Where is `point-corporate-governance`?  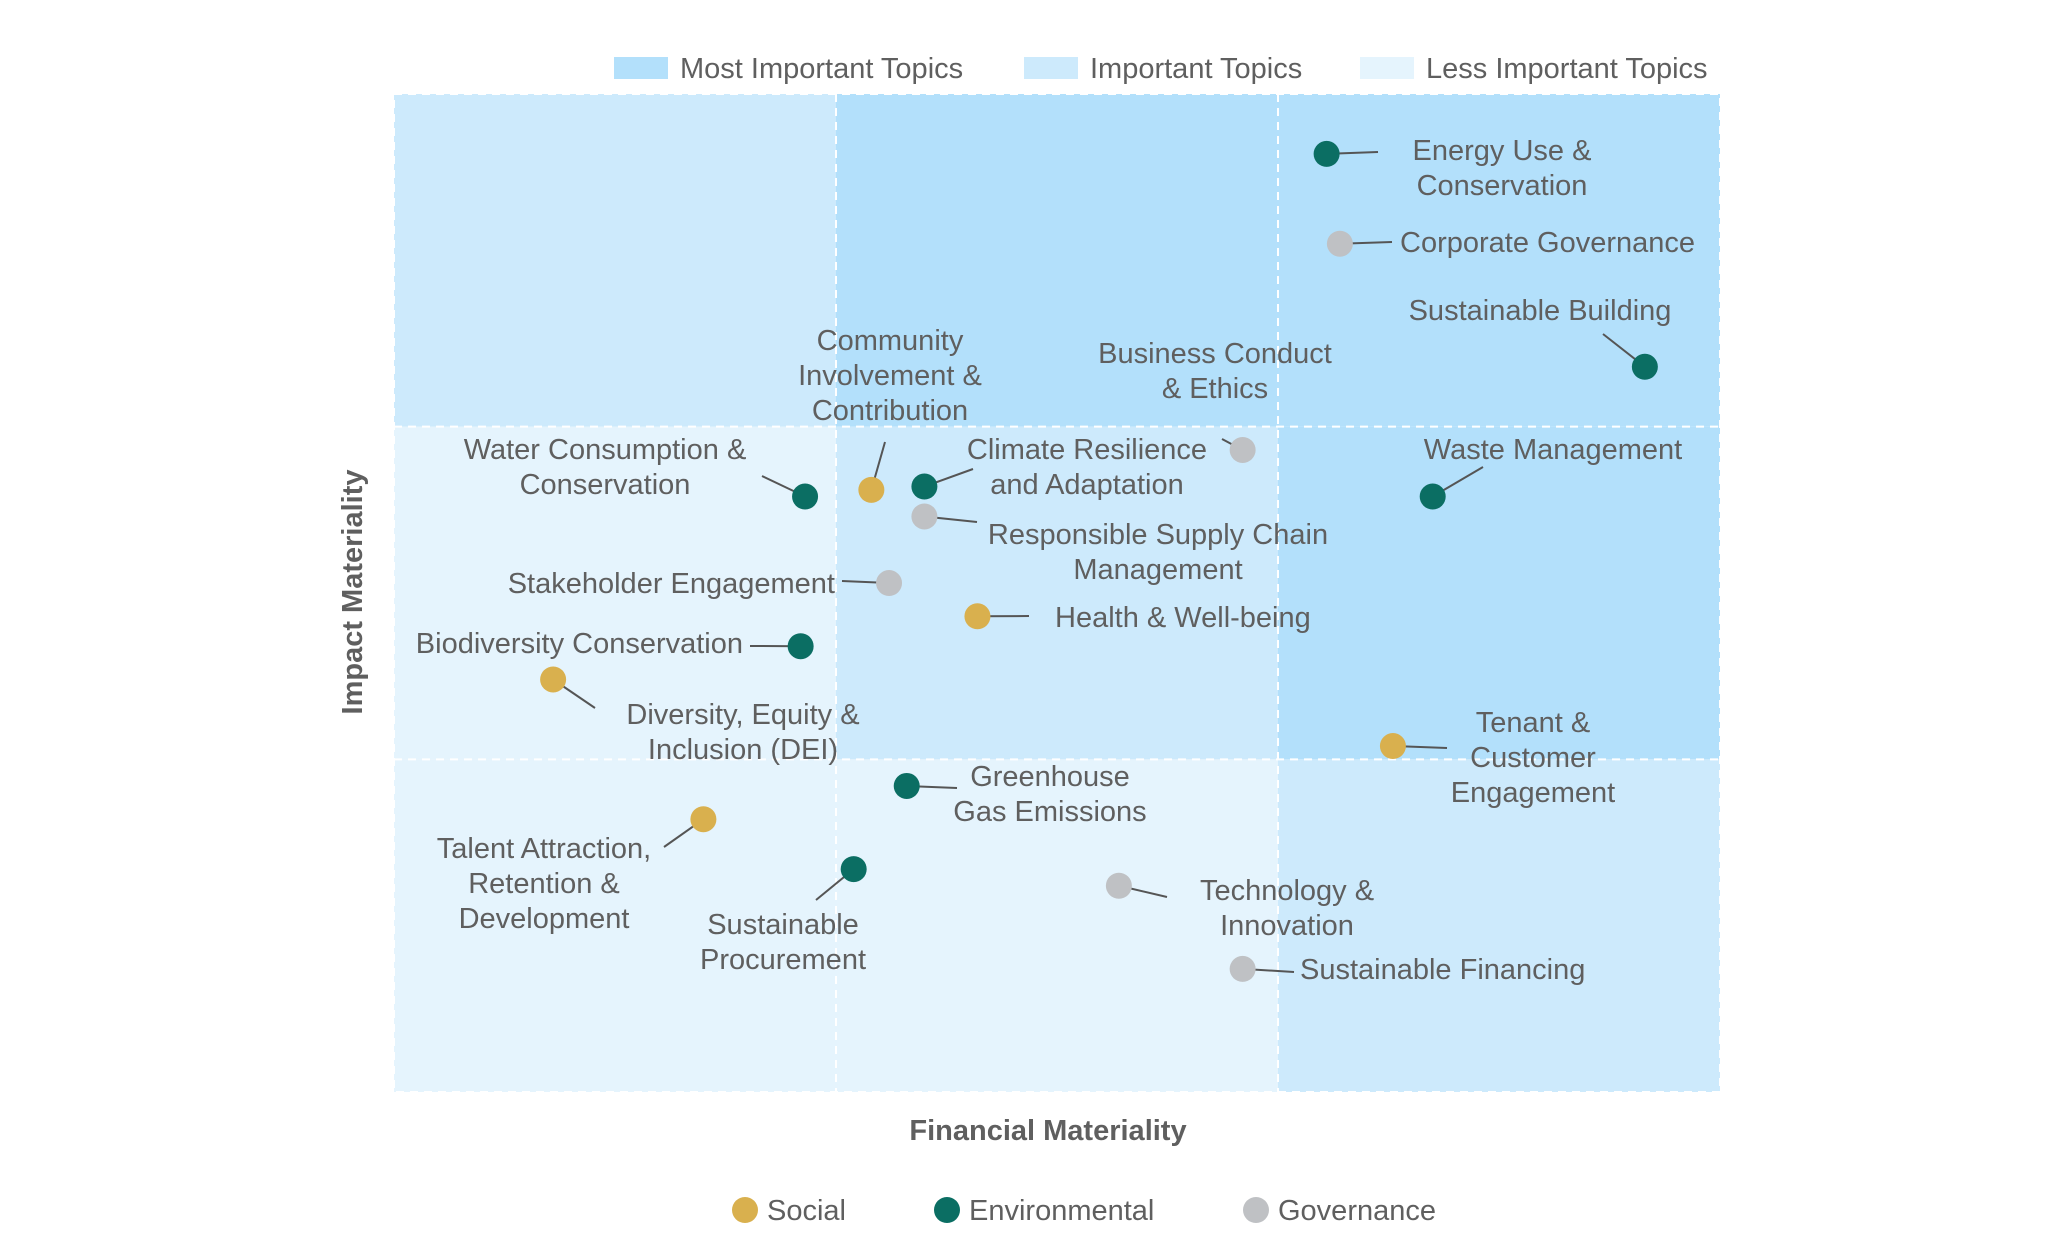
point-corporate-governance is located at coordinates (1339, 243).